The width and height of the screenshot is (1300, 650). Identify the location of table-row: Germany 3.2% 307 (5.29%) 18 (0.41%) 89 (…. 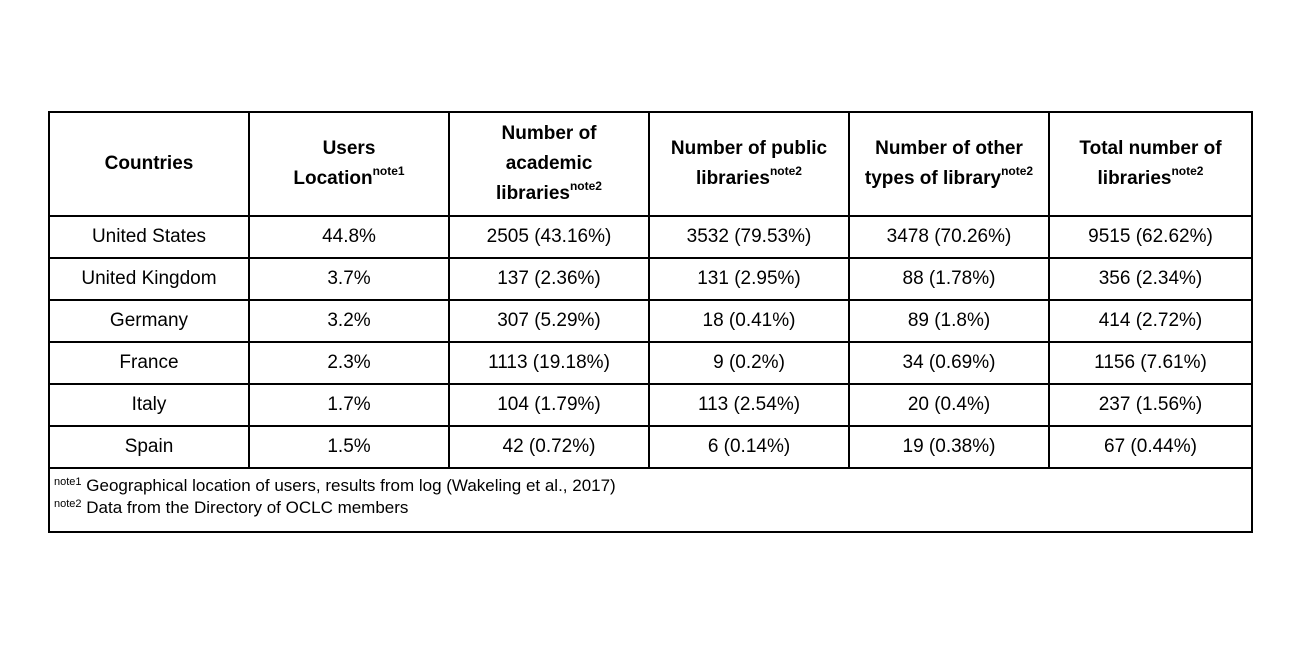
(650, 321).